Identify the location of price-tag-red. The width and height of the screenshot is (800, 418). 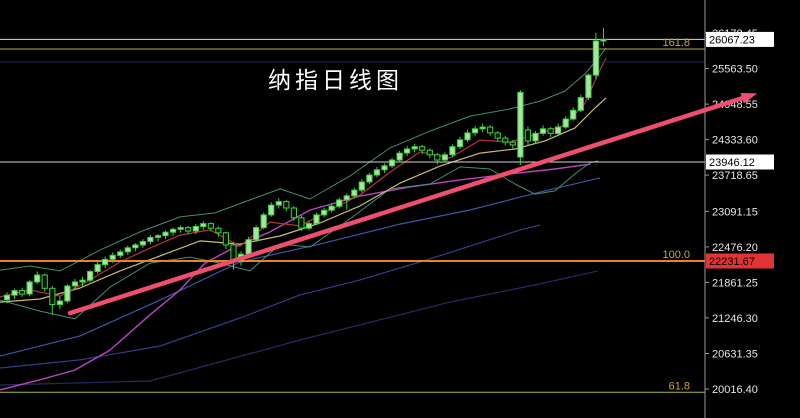
(740, 261).